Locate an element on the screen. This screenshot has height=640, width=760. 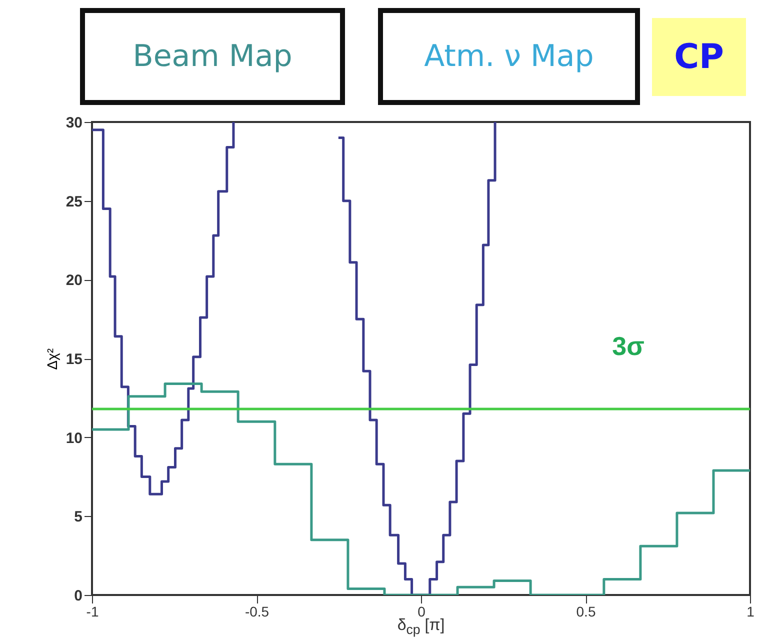
x-tick-label: 1 is located at coordinates (750, 612).